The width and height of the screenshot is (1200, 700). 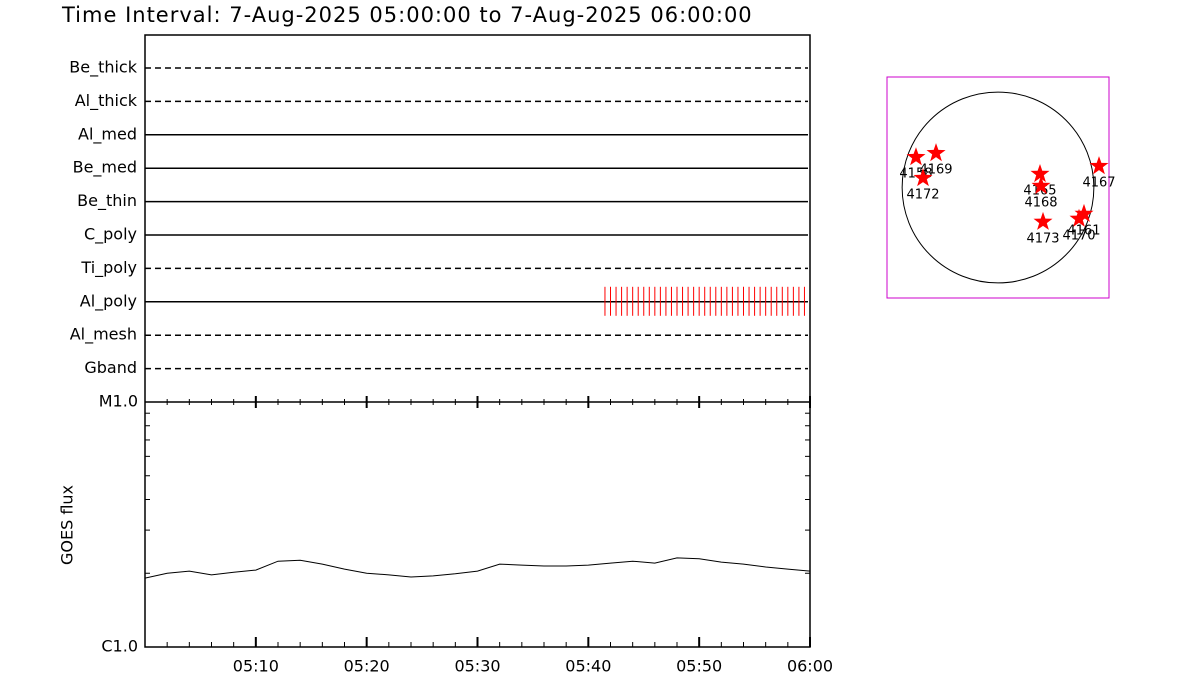 What do you see at coordinates (108, 301) in the screenshot?
I see `filter-label: Al_poly` at bounding box center [108, 301].